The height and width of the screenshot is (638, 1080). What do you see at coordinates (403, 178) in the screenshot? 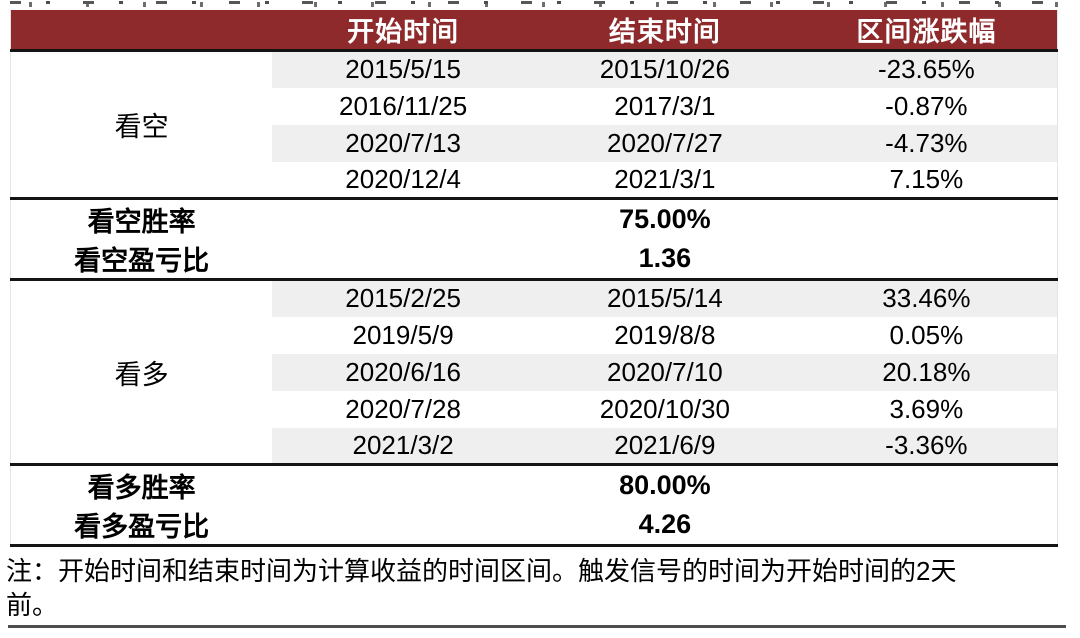
I see `cell-start: 2020/12/4` at bounding box center [403, 178].